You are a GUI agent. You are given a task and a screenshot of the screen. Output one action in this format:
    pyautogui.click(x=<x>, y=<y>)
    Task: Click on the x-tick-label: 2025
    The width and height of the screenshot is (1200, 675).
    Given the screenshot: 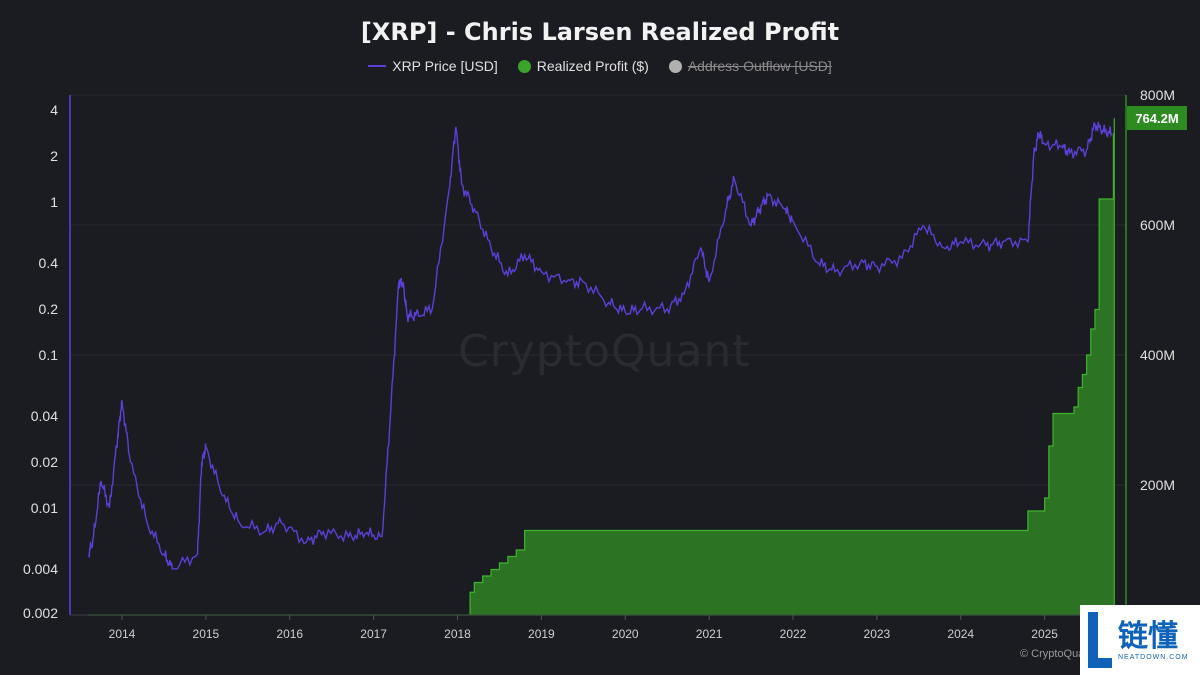 What is the action you would take?
    pyautogui.click(x=1044, y=634)
    